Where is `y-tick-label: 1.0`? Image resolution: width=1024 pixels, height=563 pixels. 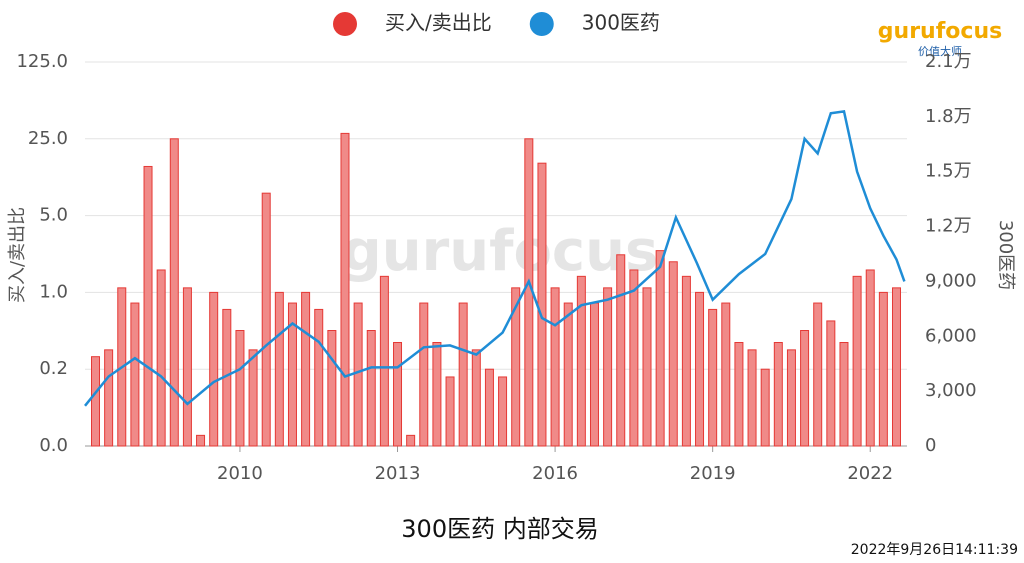 y-tick-label: 1.0 is located at coordinates (53, 291).